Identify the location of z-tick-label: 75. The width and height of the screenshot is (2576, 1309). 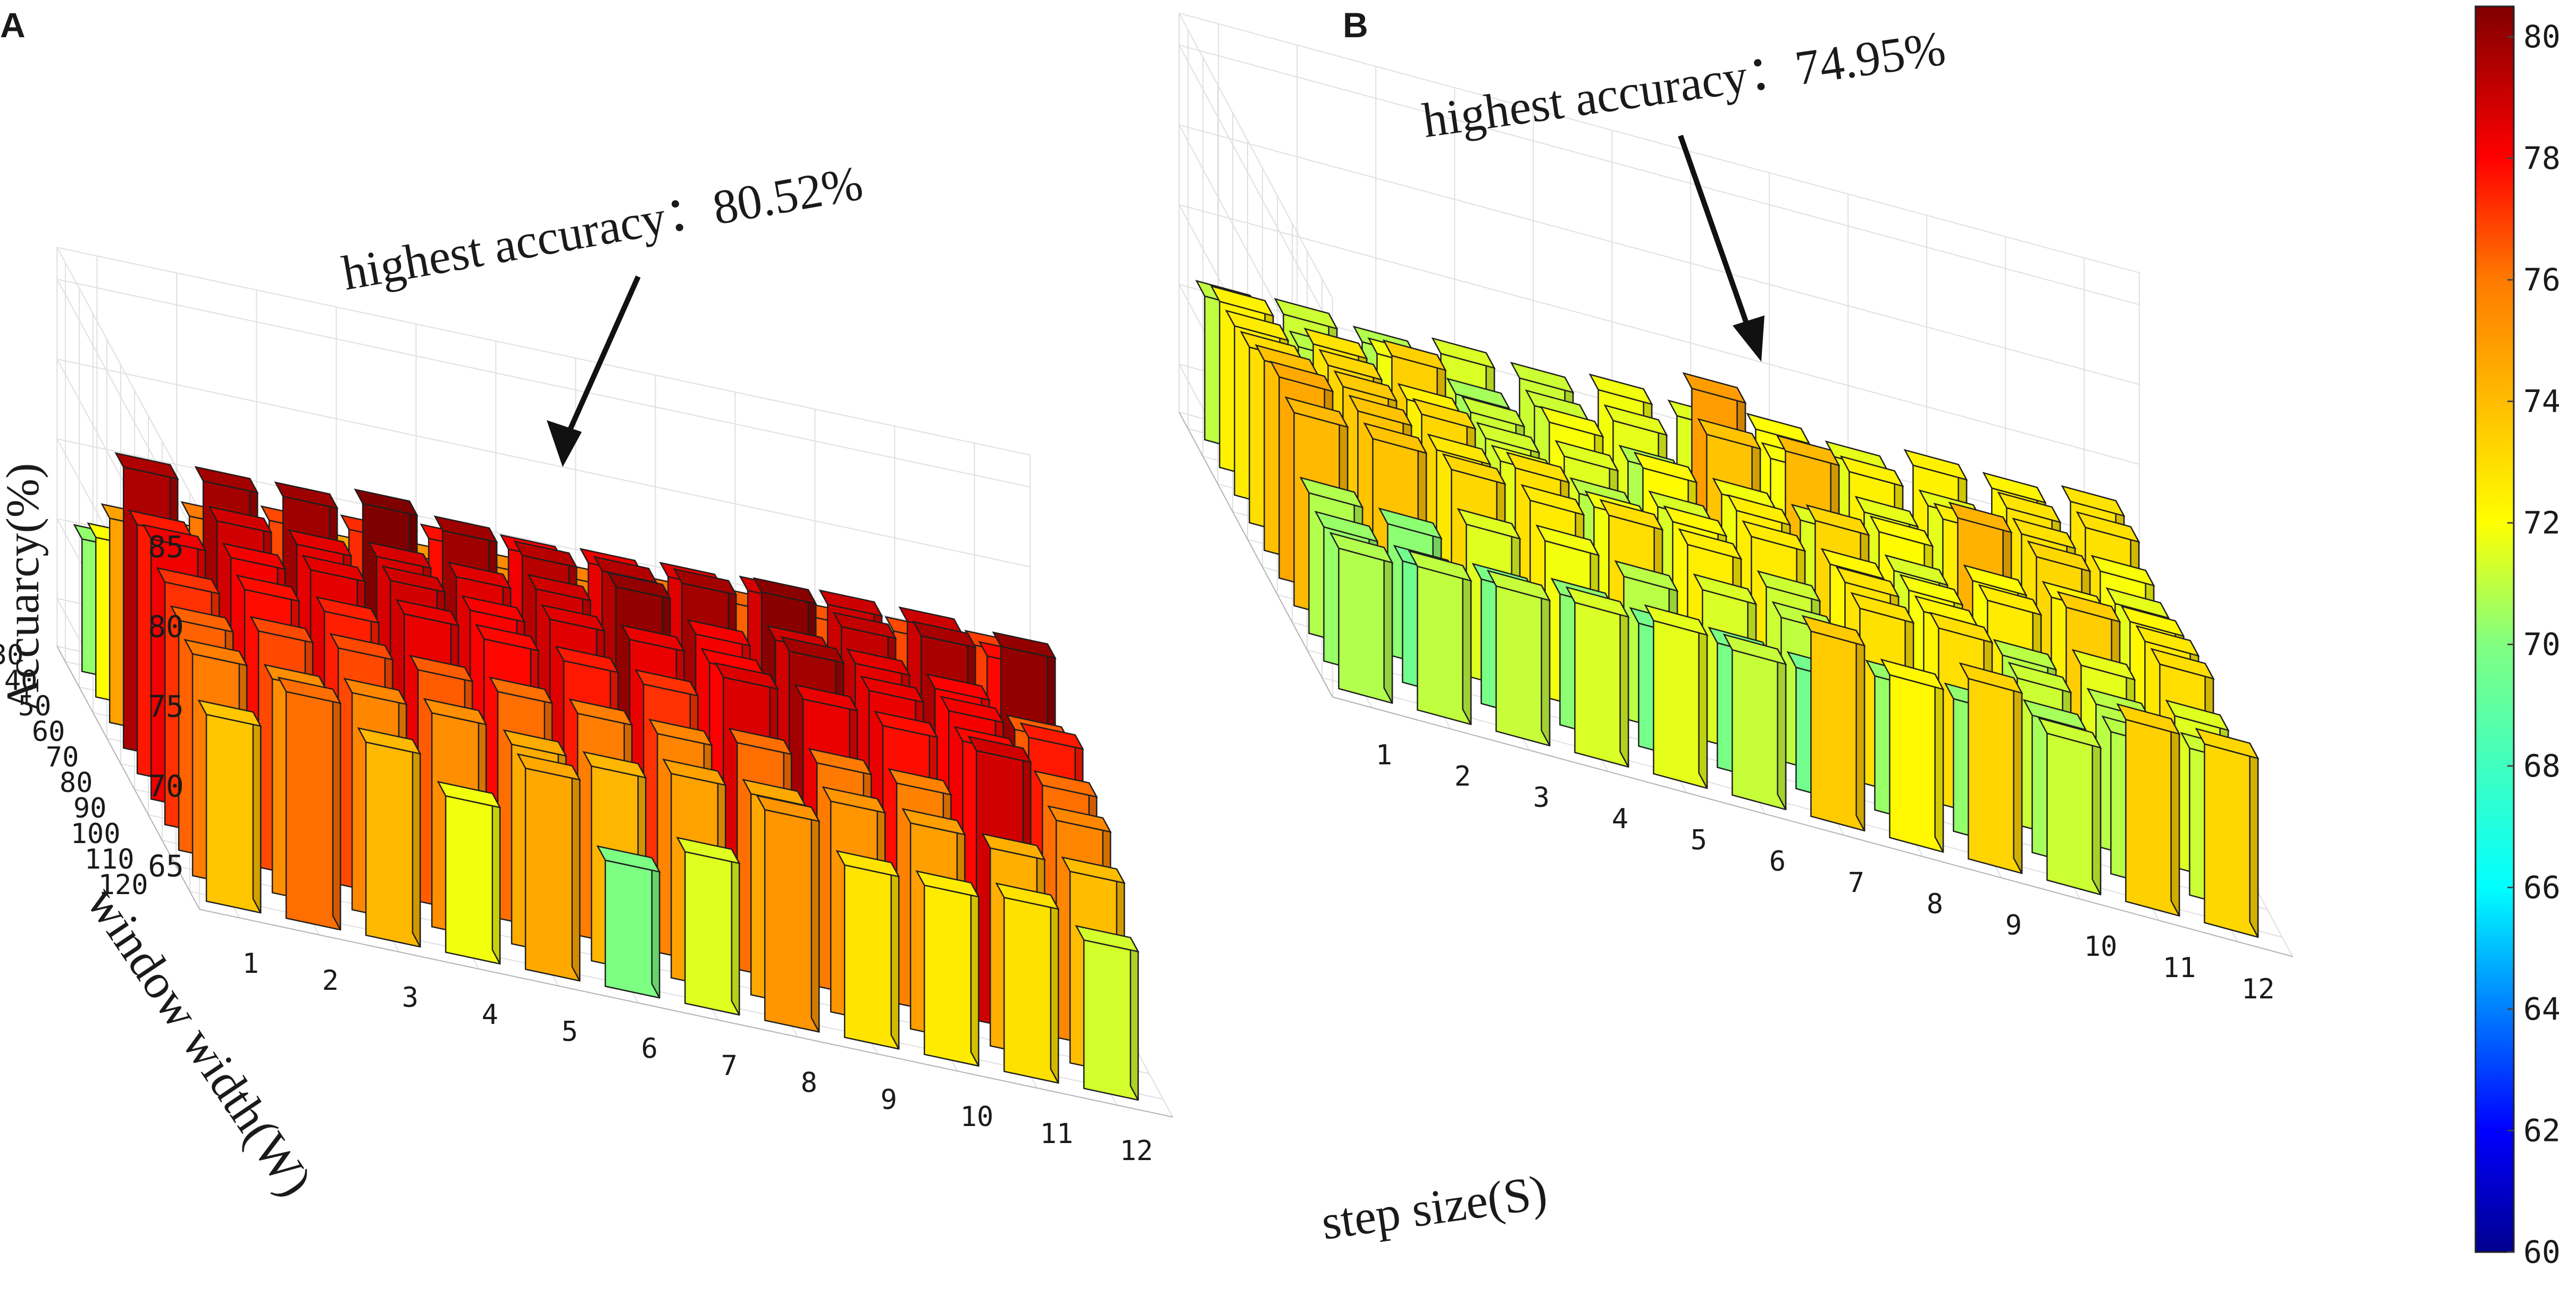
(165, 707).